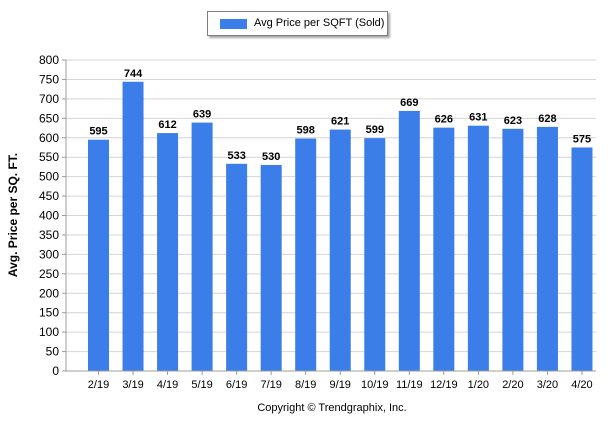 The image size is (616, 421). What do you see at coordinates (375, 385) in the screenshot?
I see `x-tick-label: 10/19` at bounding box center [375, 385].